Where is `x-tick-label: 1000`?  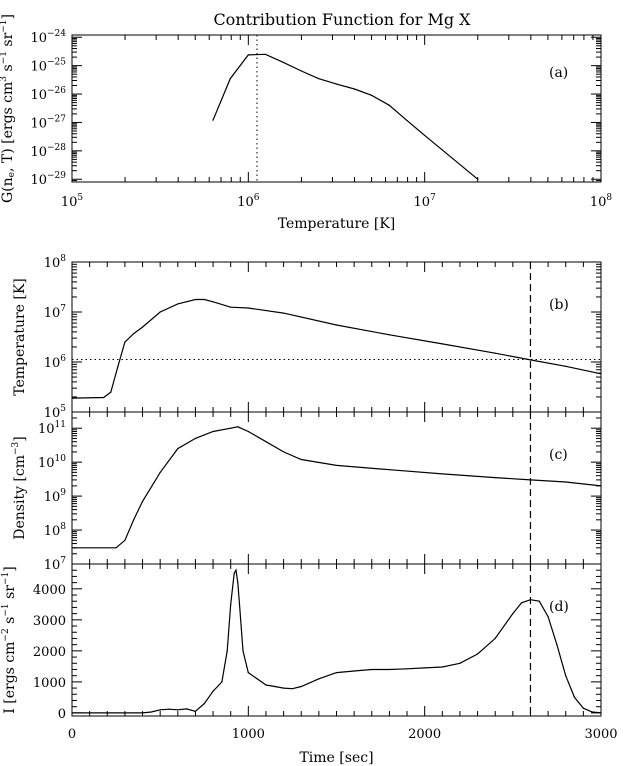
x-tick-label: 1000 is located at coordinates (248, 734).